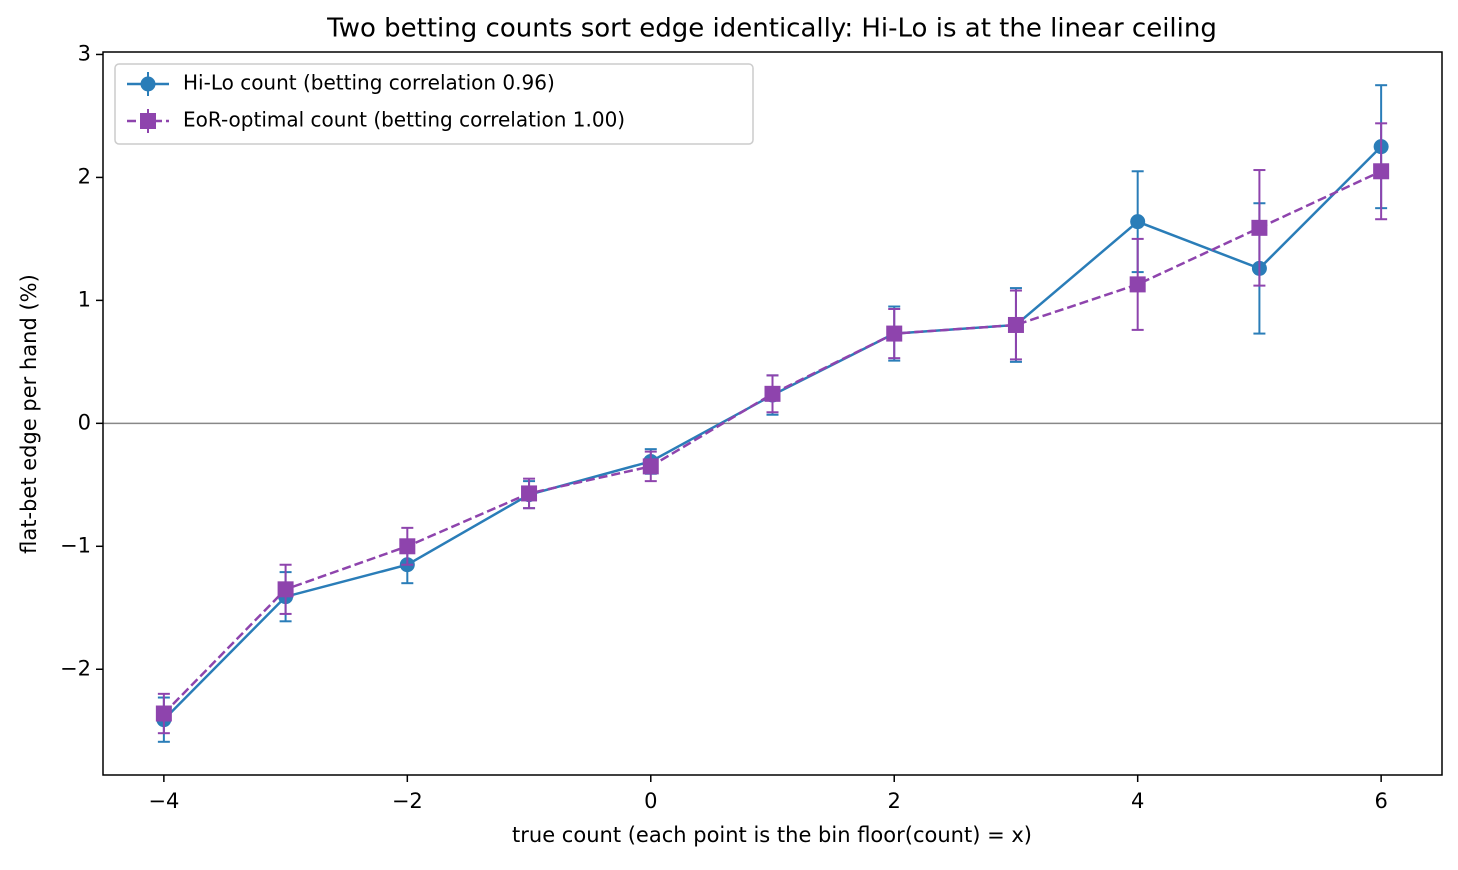  What do you see at coordinates (84, 53) in the screenshot?
I see `y-tick-label: 3` at bounding box center [84, 53].